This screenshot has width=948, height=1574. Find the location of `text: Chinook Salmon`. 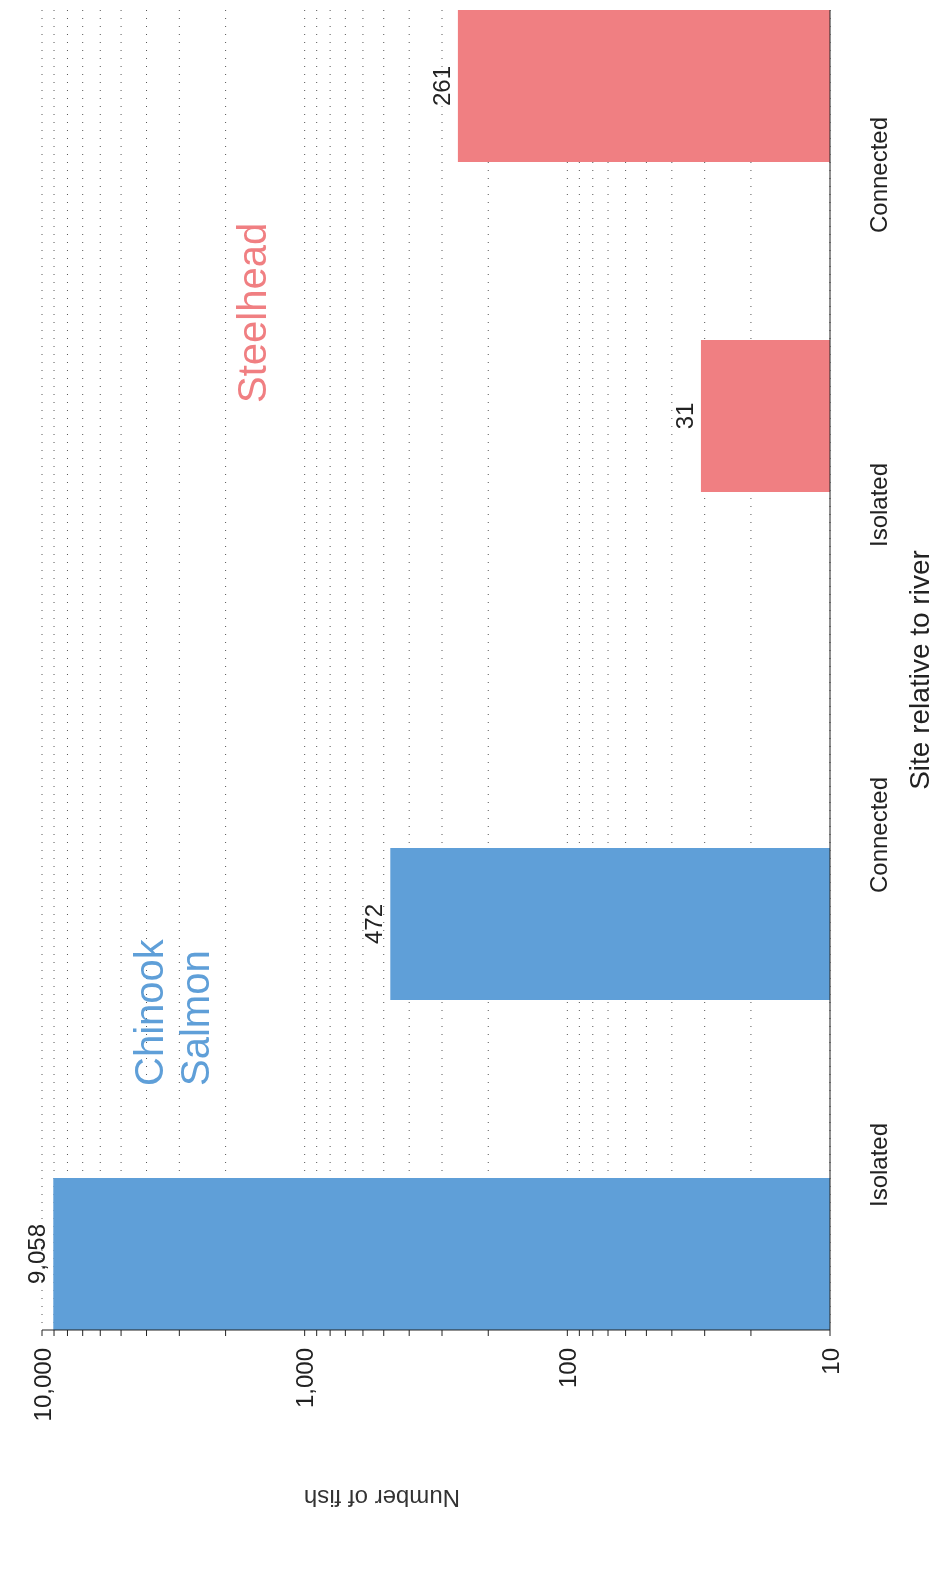

text: Chinook Salmon is located at coordinates (172, 1012).